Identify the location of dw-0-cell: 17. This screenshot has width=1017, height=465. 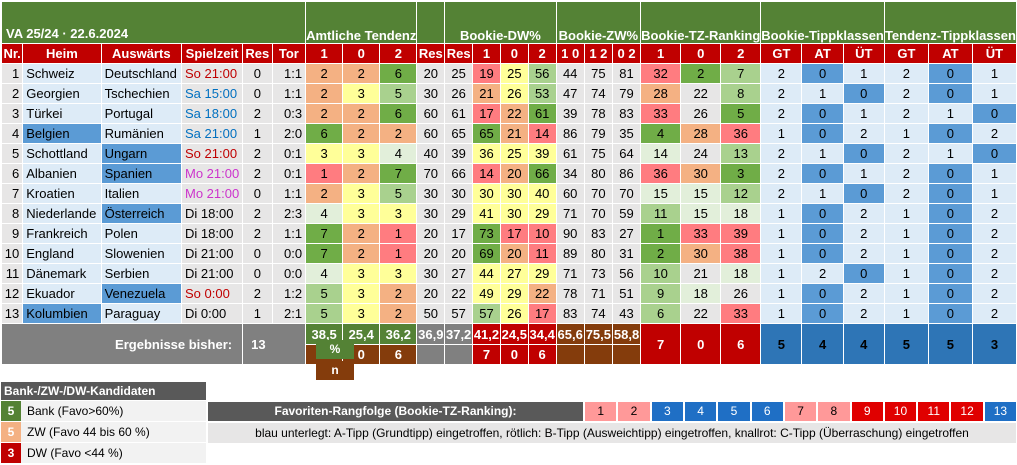
(514, 233).